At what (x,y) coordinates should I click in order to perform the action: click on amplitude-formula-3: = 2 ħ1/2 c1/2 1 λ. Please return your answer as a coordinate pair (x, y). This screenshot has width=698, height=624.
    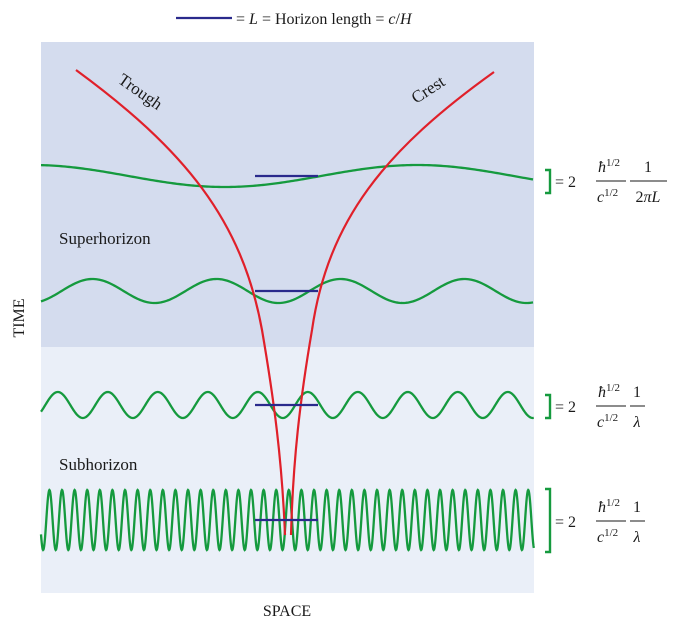
    Looking at the image, I should click on (600, 521).